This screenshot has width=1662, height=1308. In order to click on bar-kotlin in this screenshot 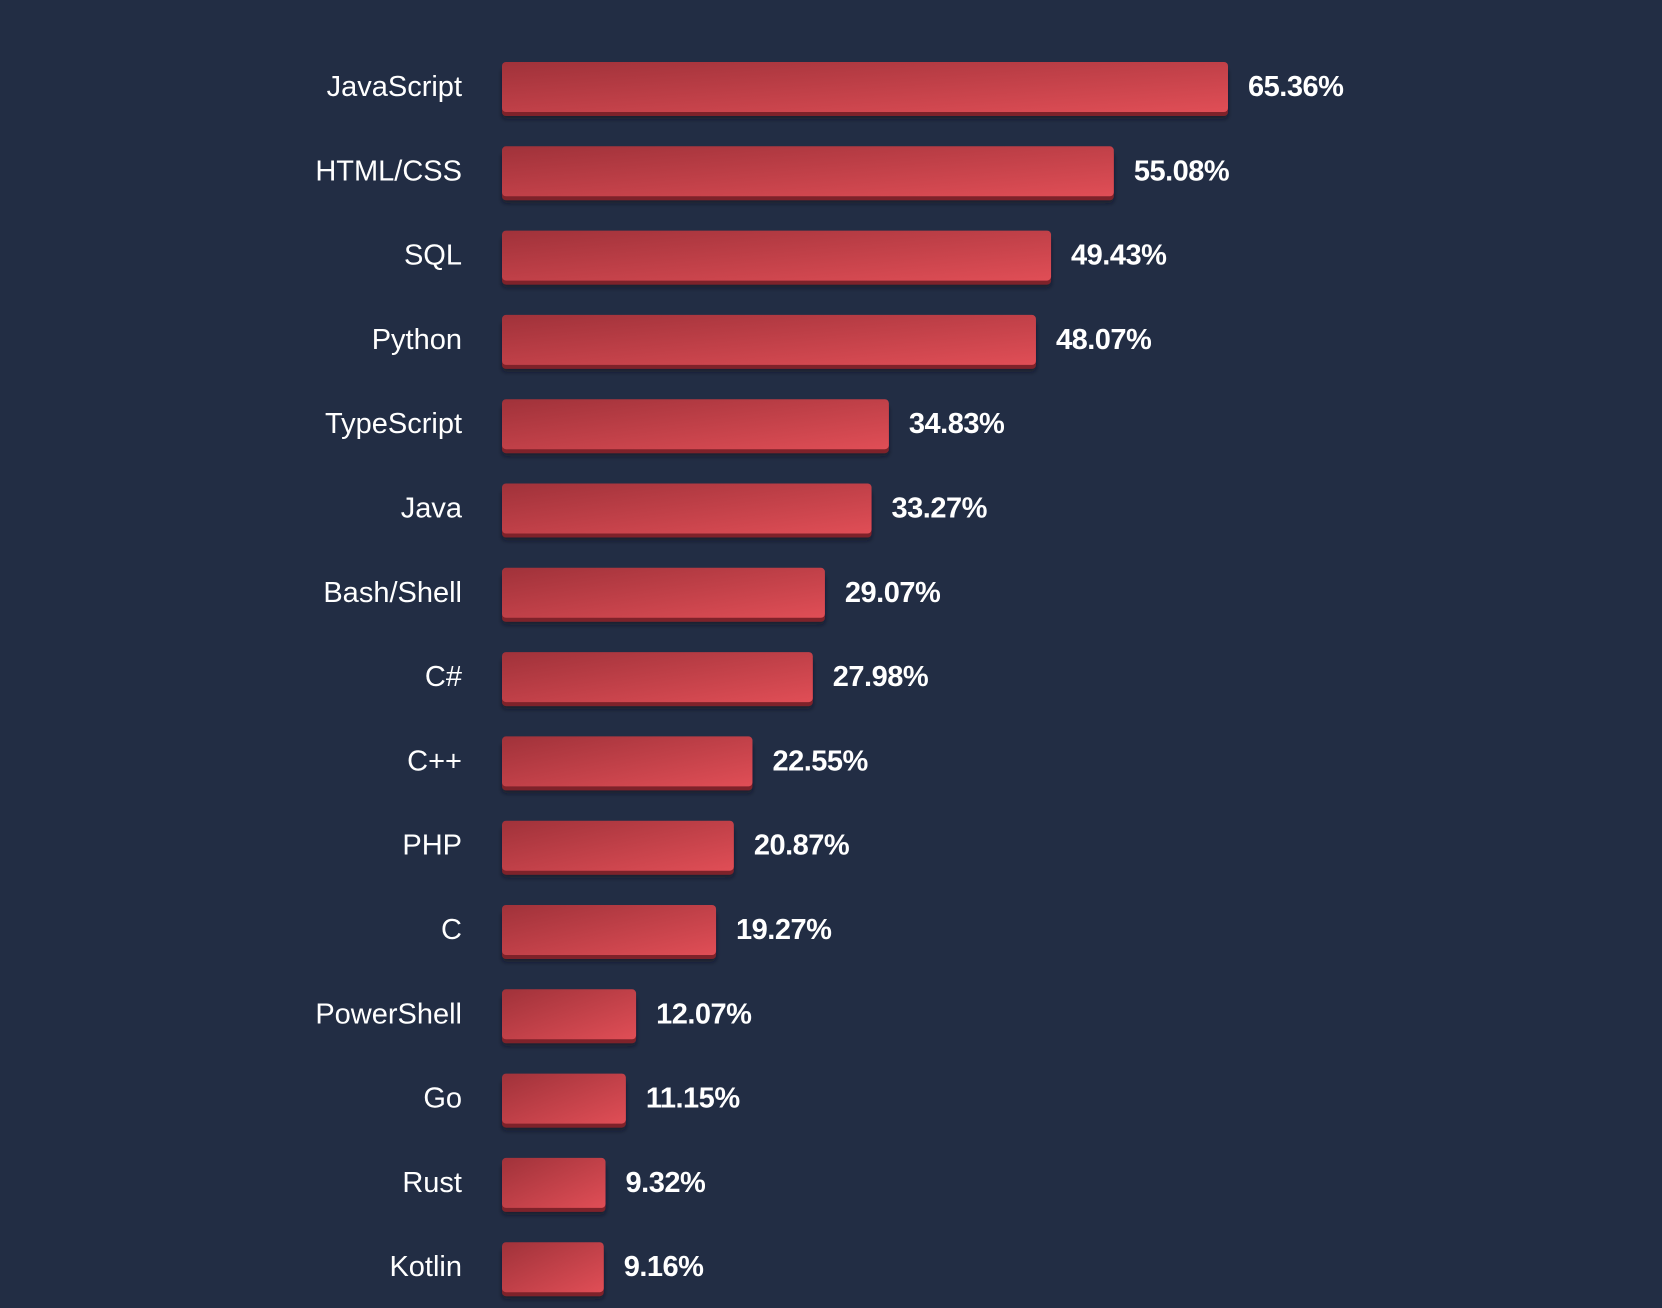, I will do `click(553, 1267)`.